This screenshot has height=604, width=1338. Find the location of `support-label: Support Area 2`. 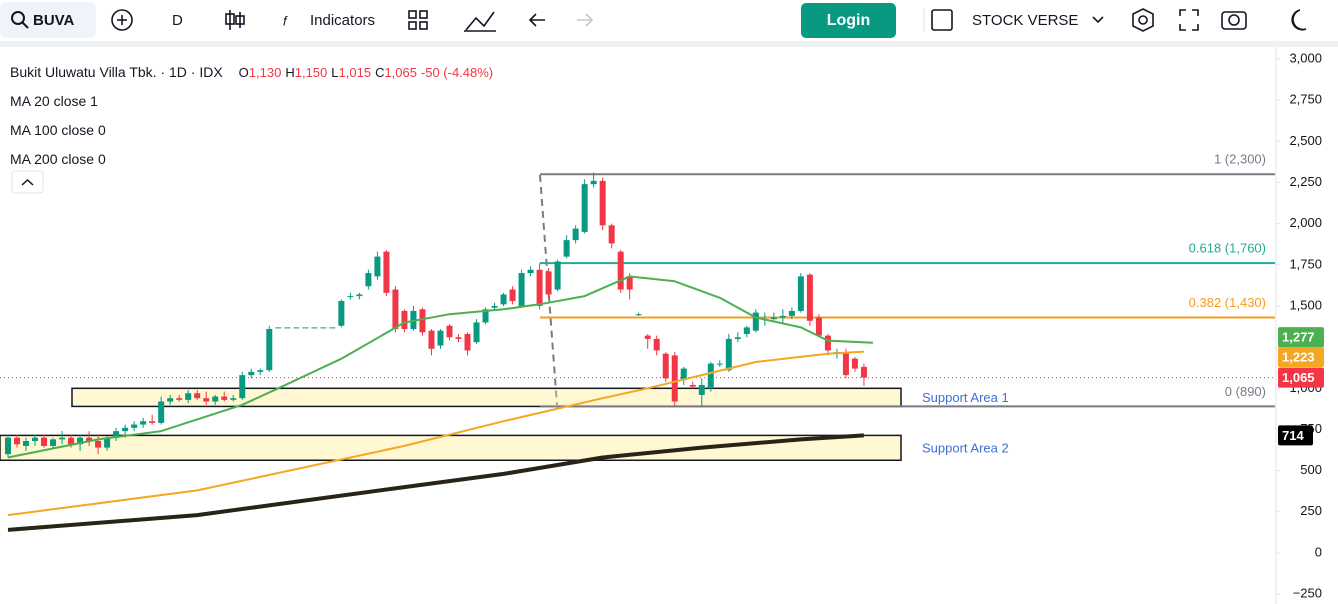

support-label: Support Area 2 is located at coordinates (965, 447).